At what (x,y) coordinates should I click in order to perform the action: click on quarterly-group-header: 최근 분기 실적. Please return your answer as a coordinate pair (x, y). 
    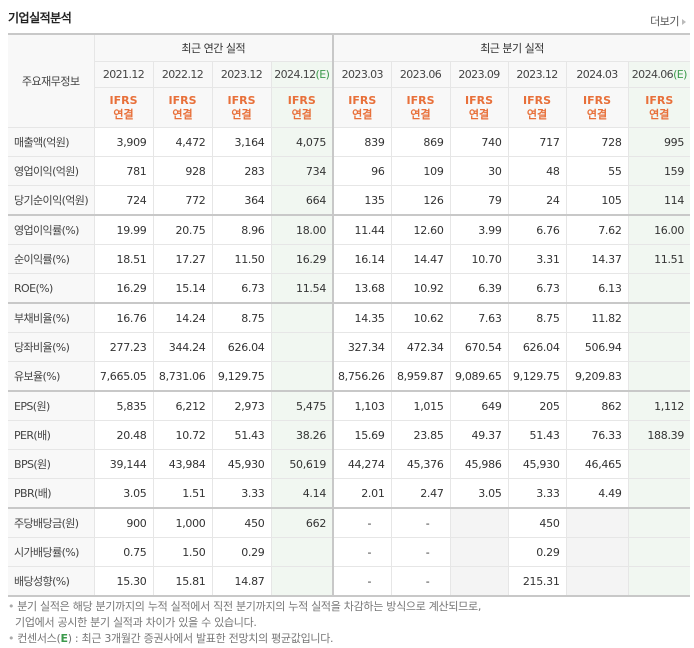
    Looking at the image, I should click on (511, 47).